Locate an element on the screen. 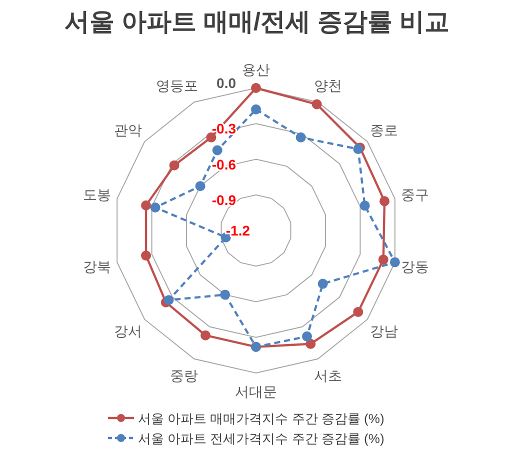  y-tick-label: 0.0 is located at coordinates (226, 83).